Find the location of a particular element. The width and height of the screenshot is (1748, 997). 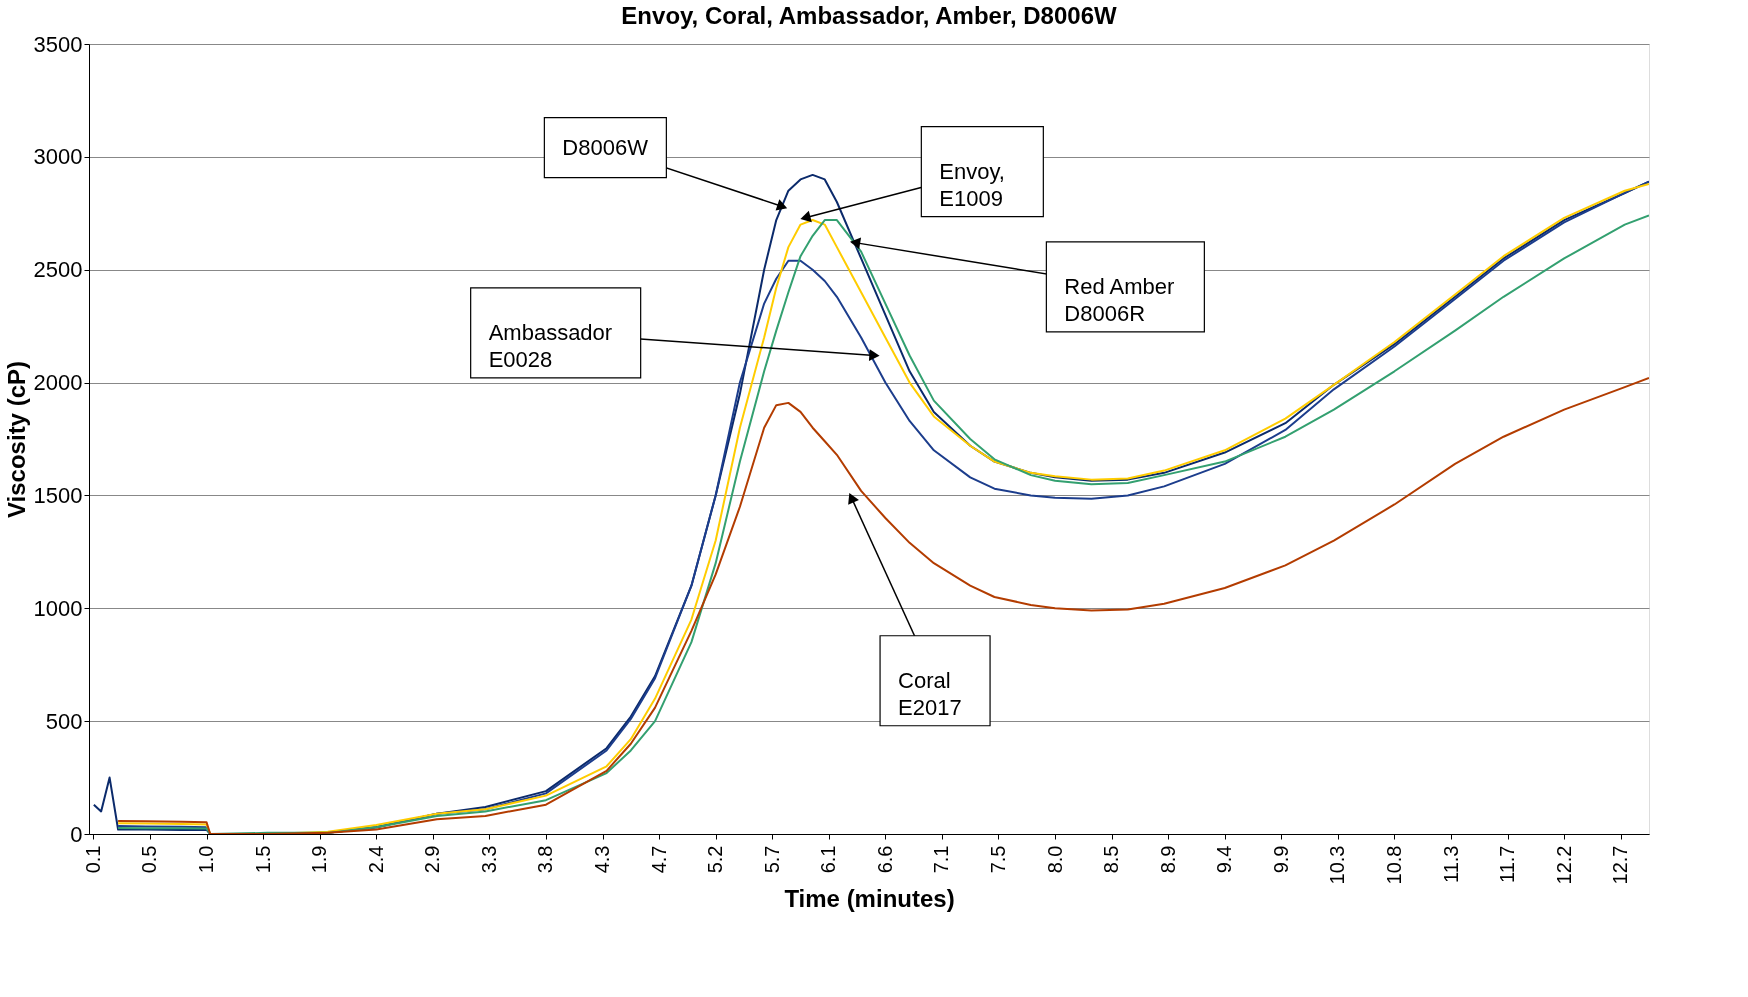

x-tick-label: 8.5 is located at coordinates (1111, 859).